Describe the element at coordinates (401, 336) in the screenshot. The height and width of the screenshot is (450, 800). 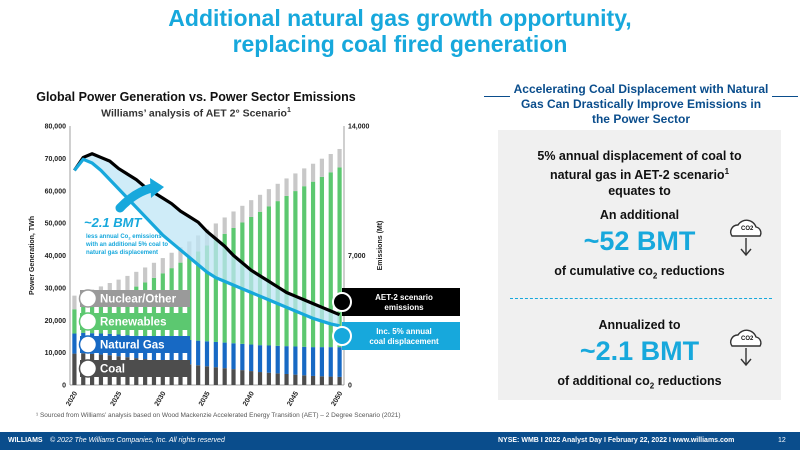
I see `end-label-coal-box` at that location.